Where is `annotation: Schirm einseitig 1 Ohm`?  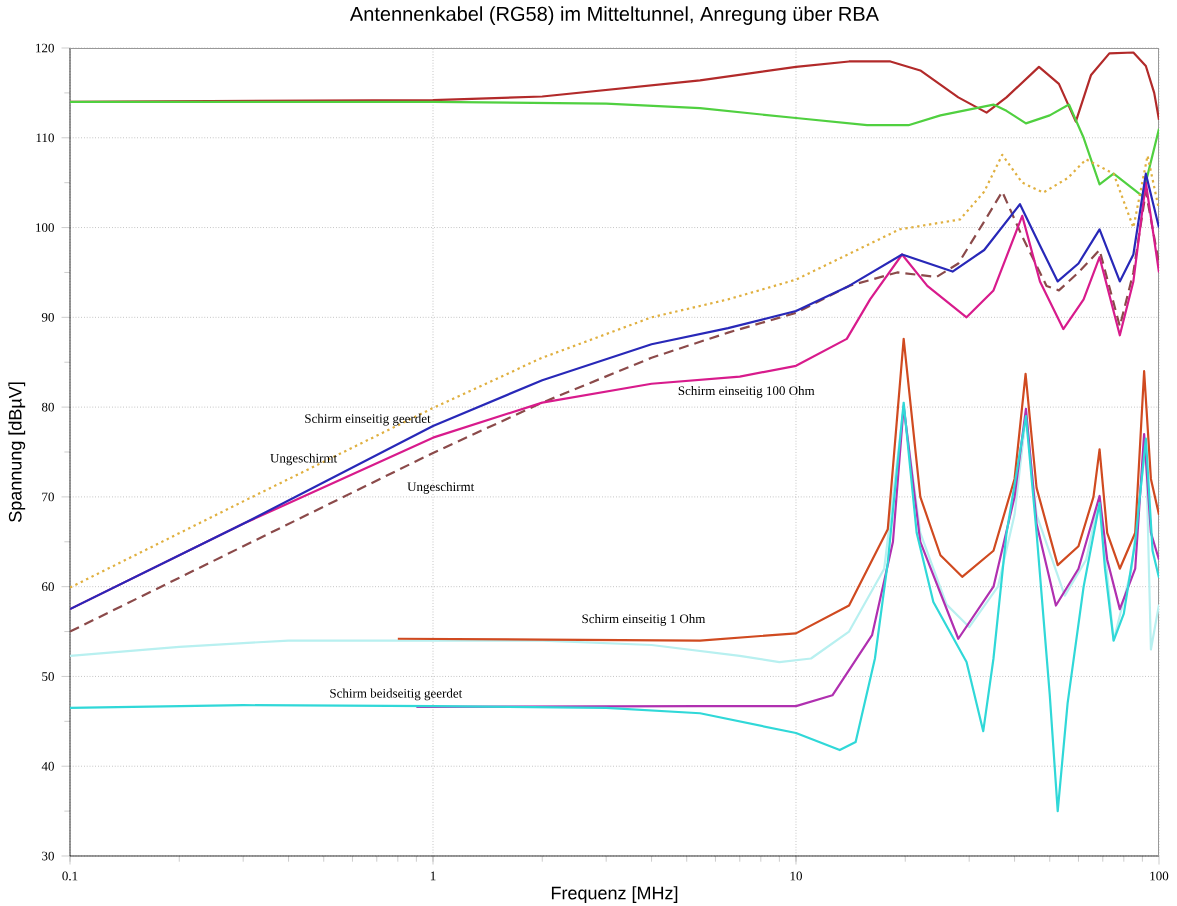
annotation: Schirm einseitig 1 Ohm is located at coordinates (644, 620).